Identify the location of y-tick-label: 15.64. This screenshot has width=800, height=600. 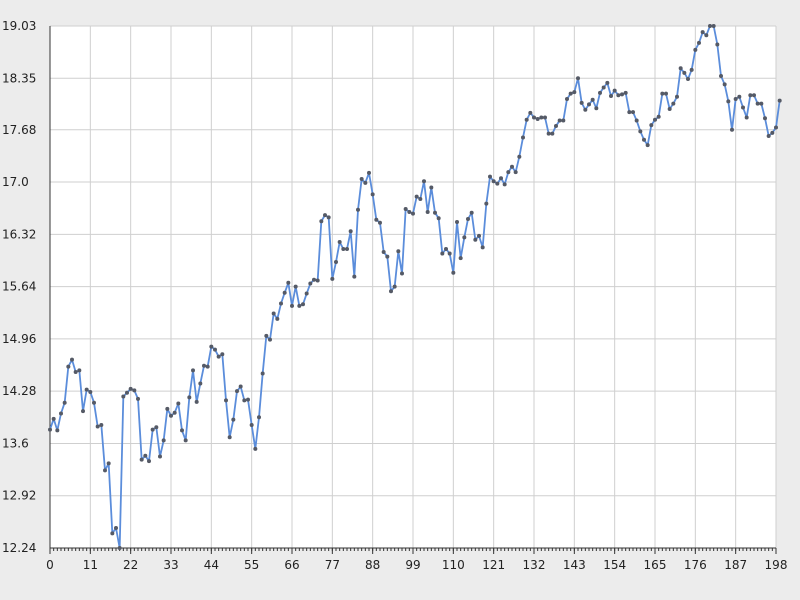
(19, 287).